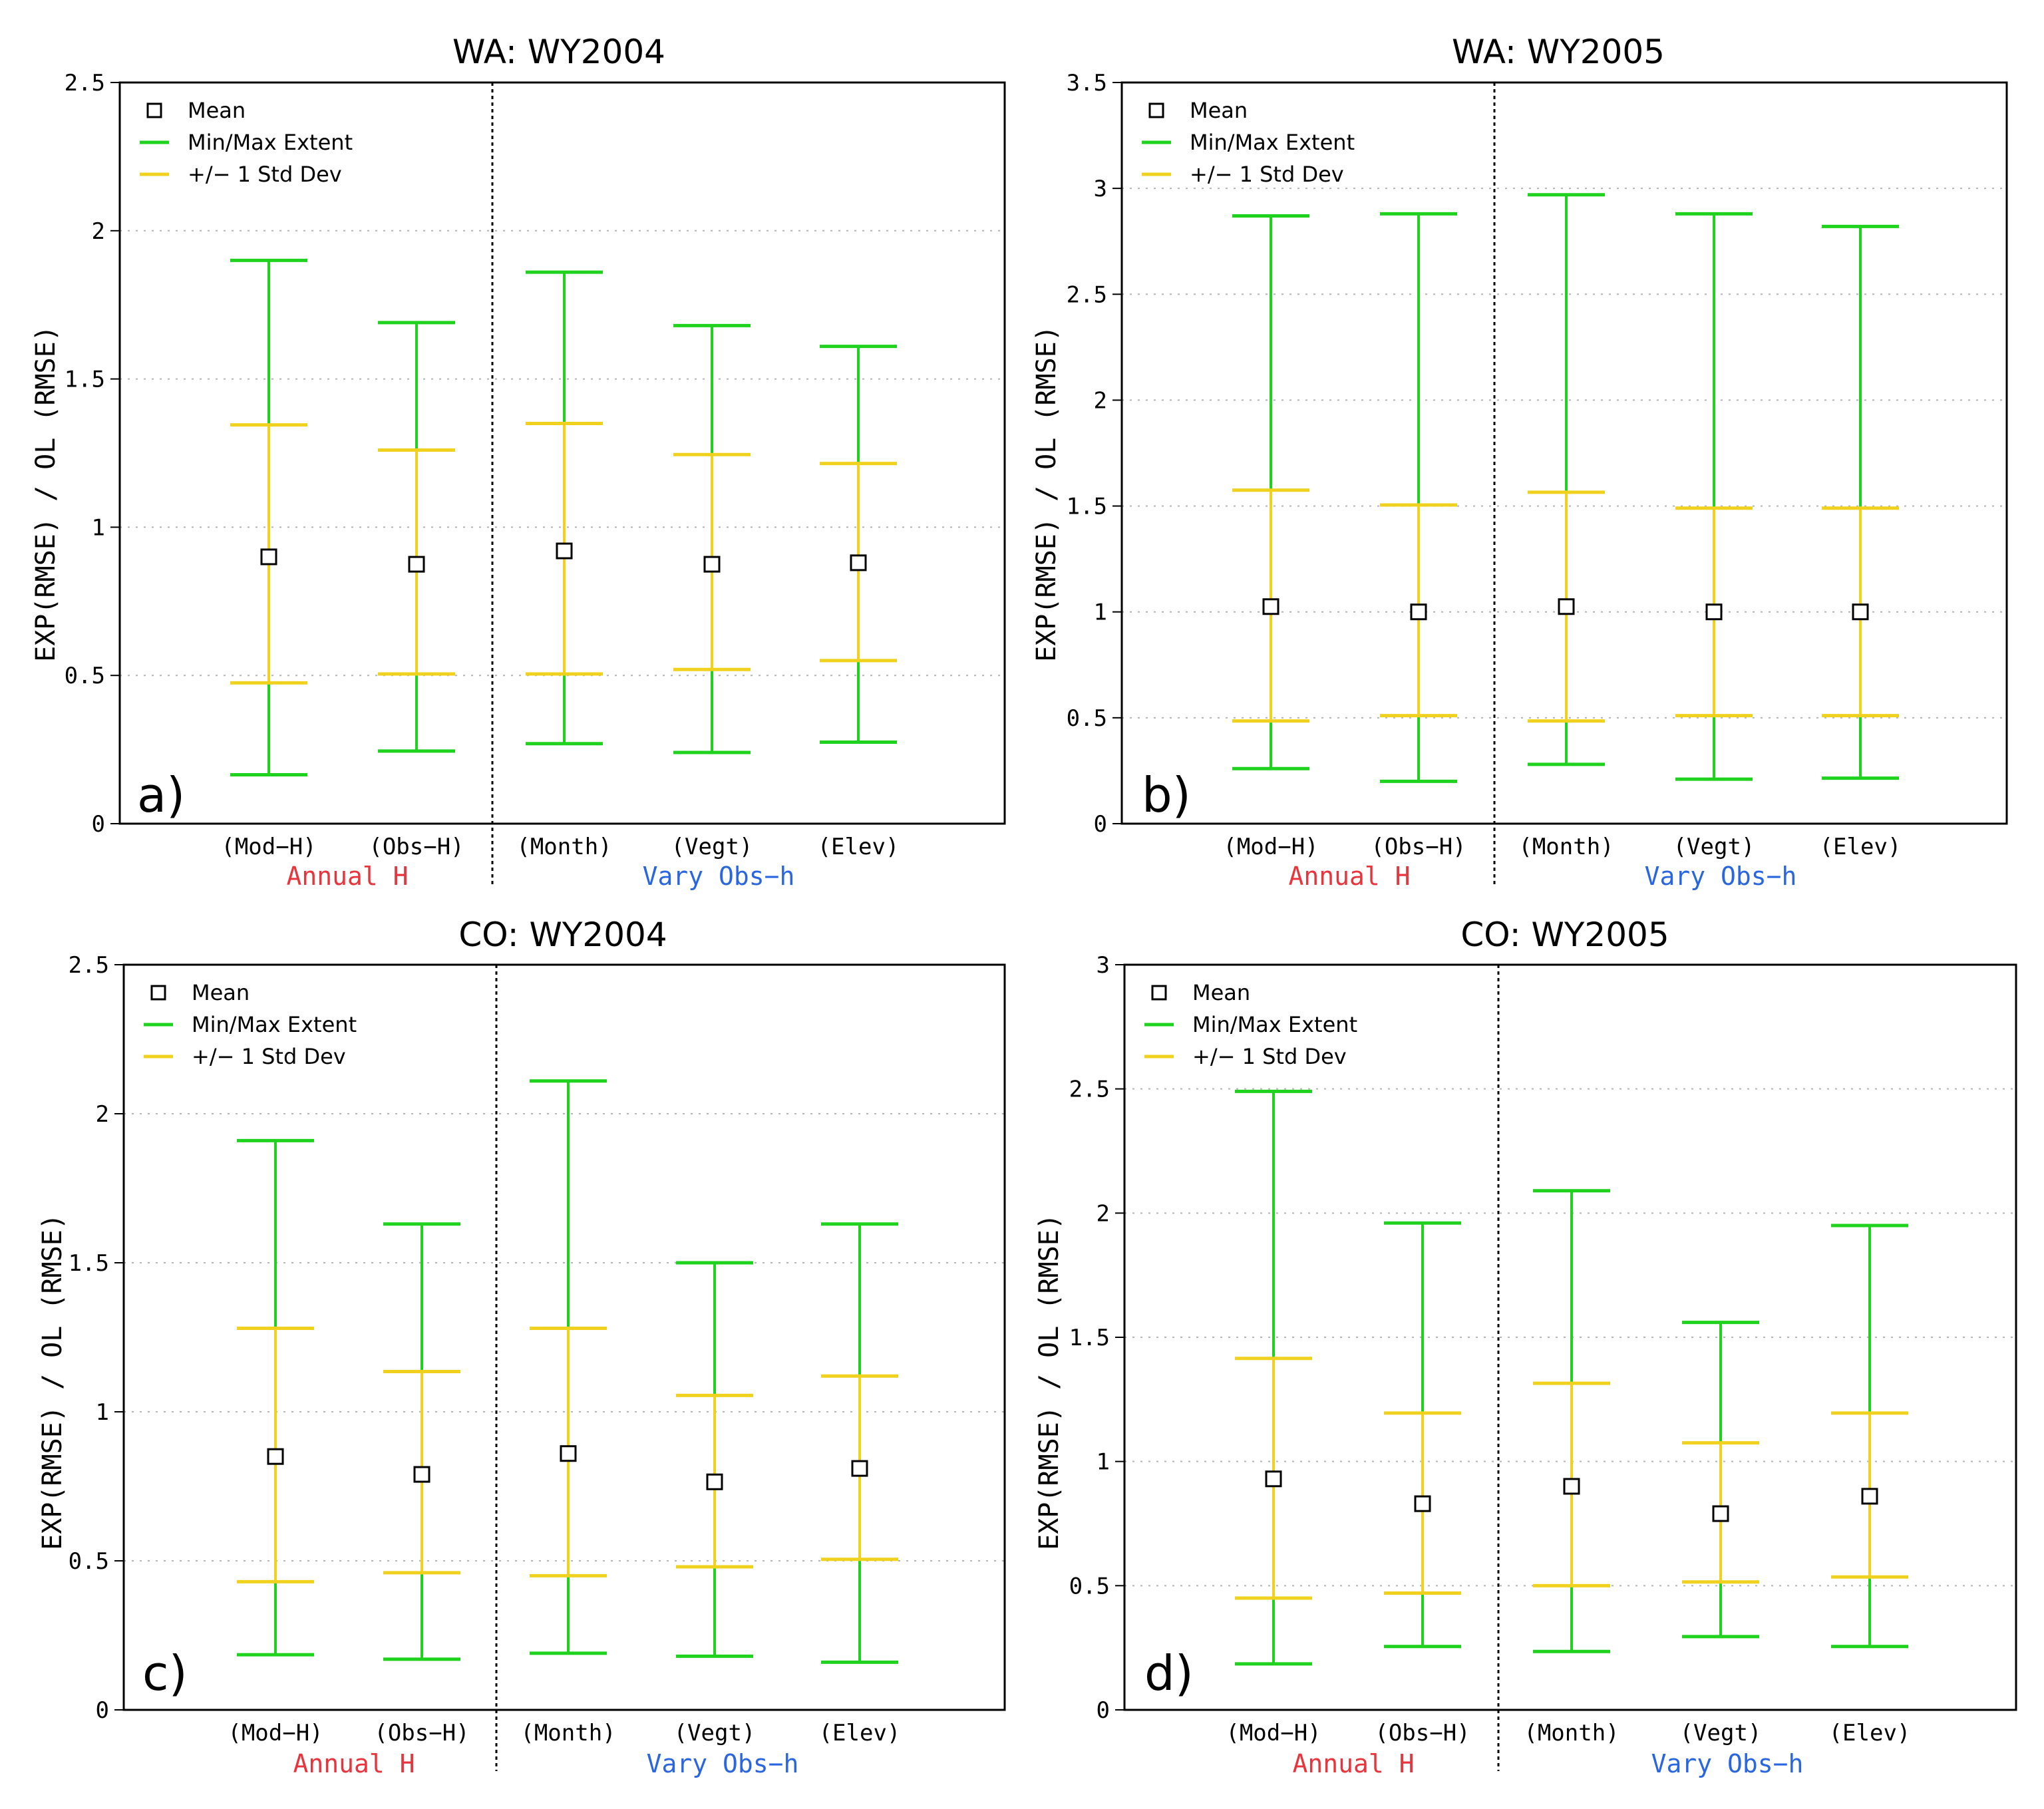 This screenshot has height=1809, width=2044. Describe the element at coordinates (1558, 52) in the screenshot. I see `panel-title: WA: WY2005` at that location.